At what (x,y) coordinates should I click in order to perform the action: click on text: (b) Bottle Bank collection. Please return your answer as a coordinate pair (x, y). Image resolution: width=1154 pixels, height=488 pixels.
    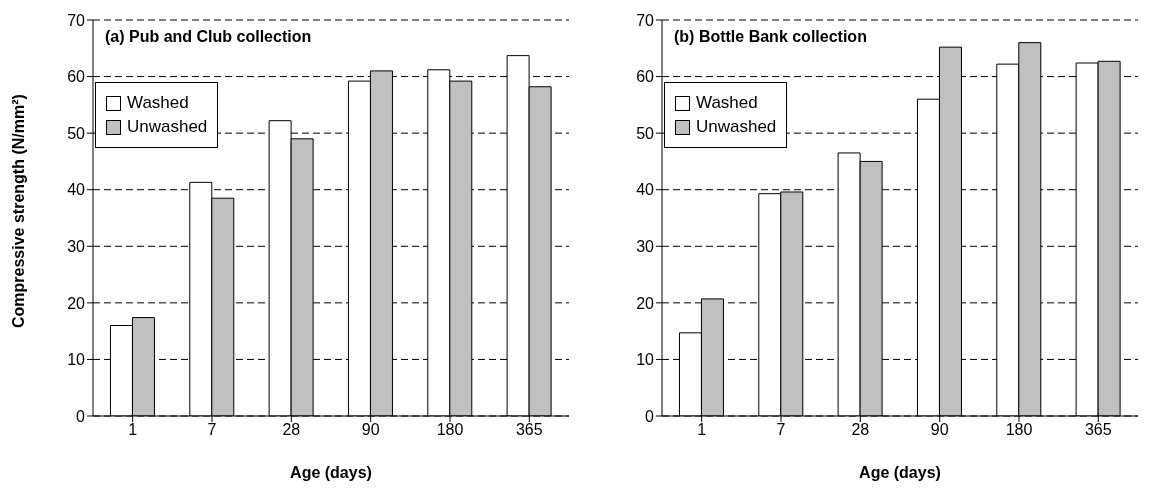
    Looking at the image, I should click on (770, 37).